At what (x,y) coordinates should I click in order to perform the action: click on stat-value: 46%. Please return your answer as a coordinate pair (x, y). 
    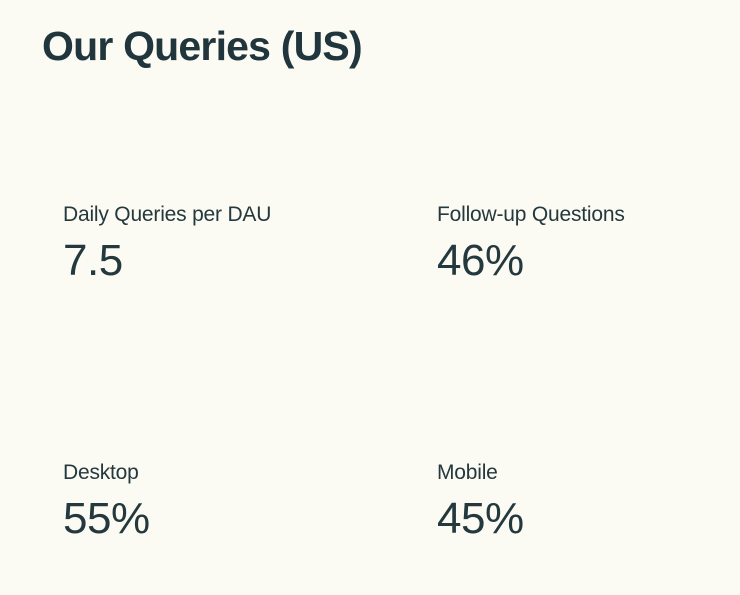
    Looking at the image, I should click on (480, 260).